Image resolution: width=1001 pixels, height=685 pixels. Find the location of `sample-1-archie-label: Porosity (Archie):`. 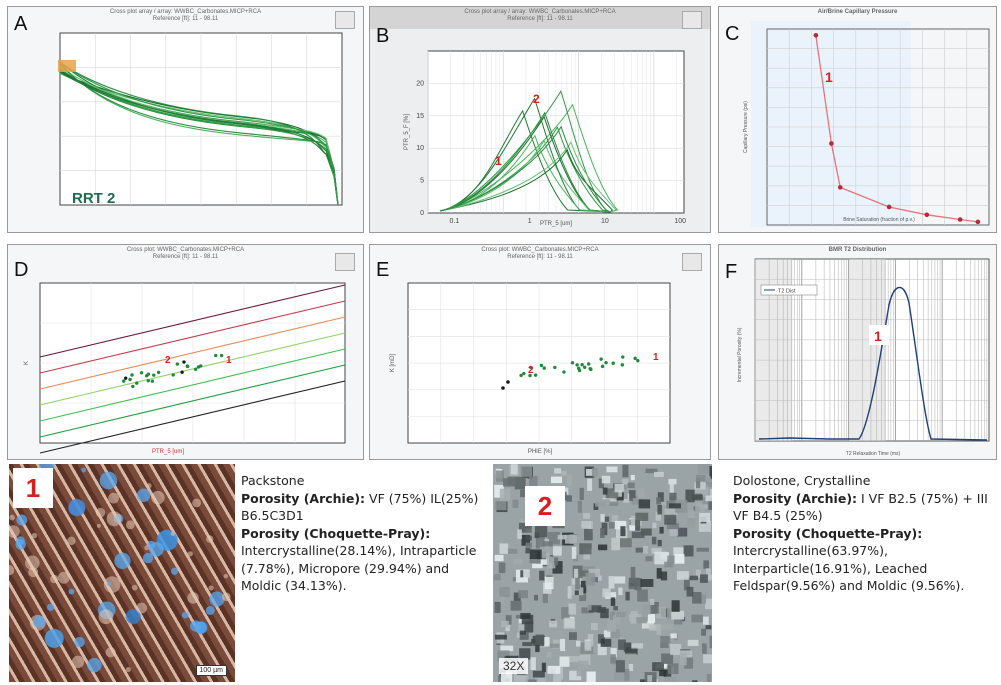

sample-1-archie-label: Porosity (Archie): is located at coordinates (303, 498).